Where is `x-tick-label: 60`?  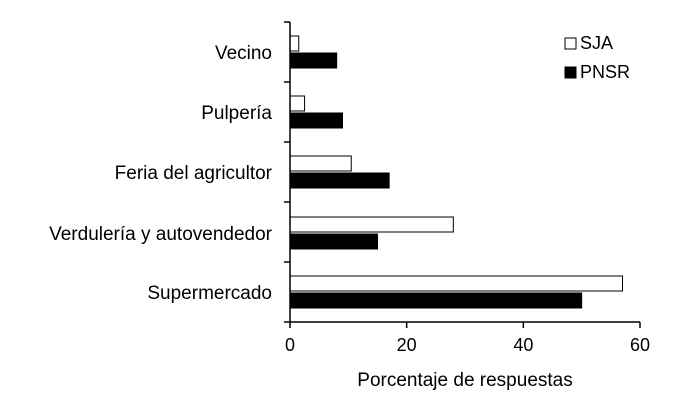 x-tick-label: 60 is located at coordinates (640, 345).